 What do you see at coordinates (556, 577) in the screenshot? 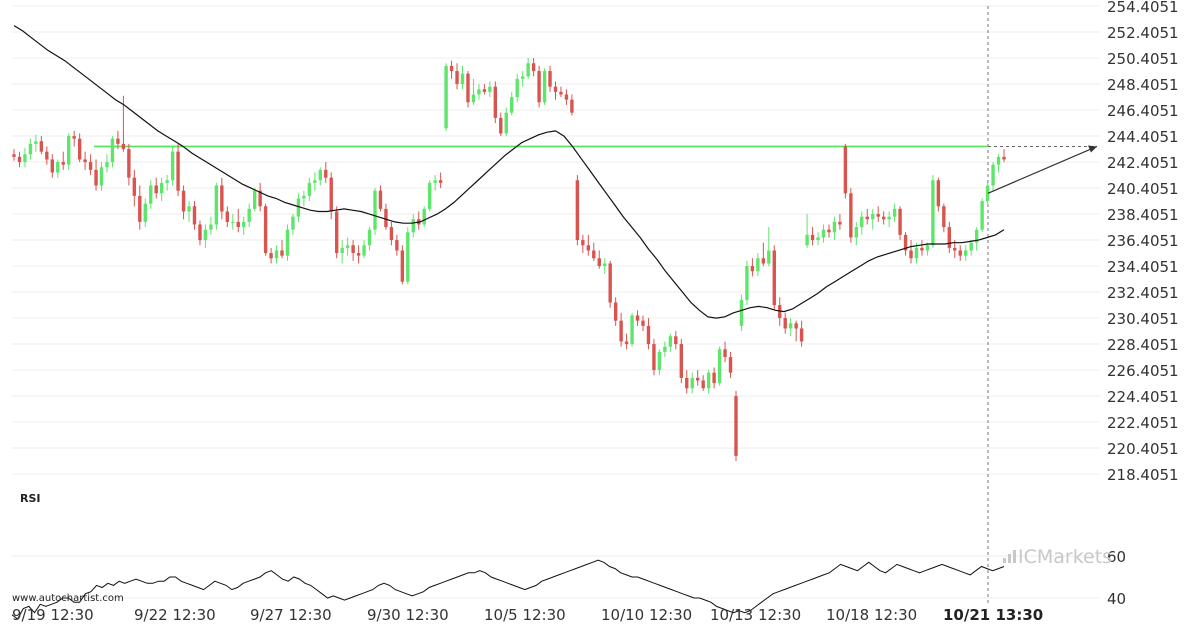
I see `rsi-grid` at bounding box center [556, 577].